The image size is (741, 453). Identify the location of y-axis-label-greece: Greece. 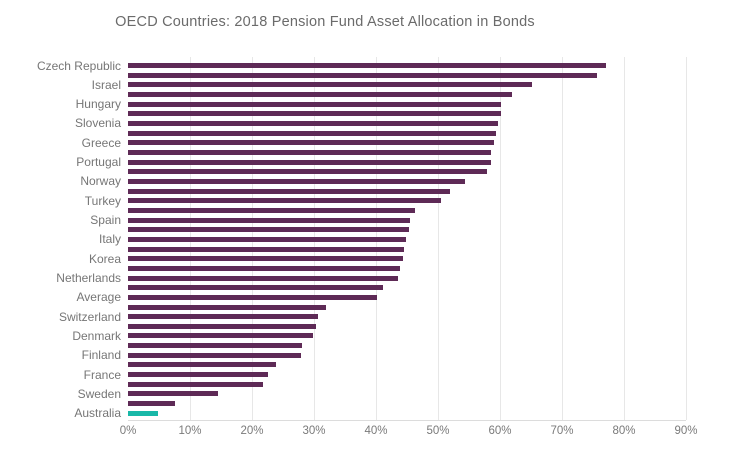
(101, 142).